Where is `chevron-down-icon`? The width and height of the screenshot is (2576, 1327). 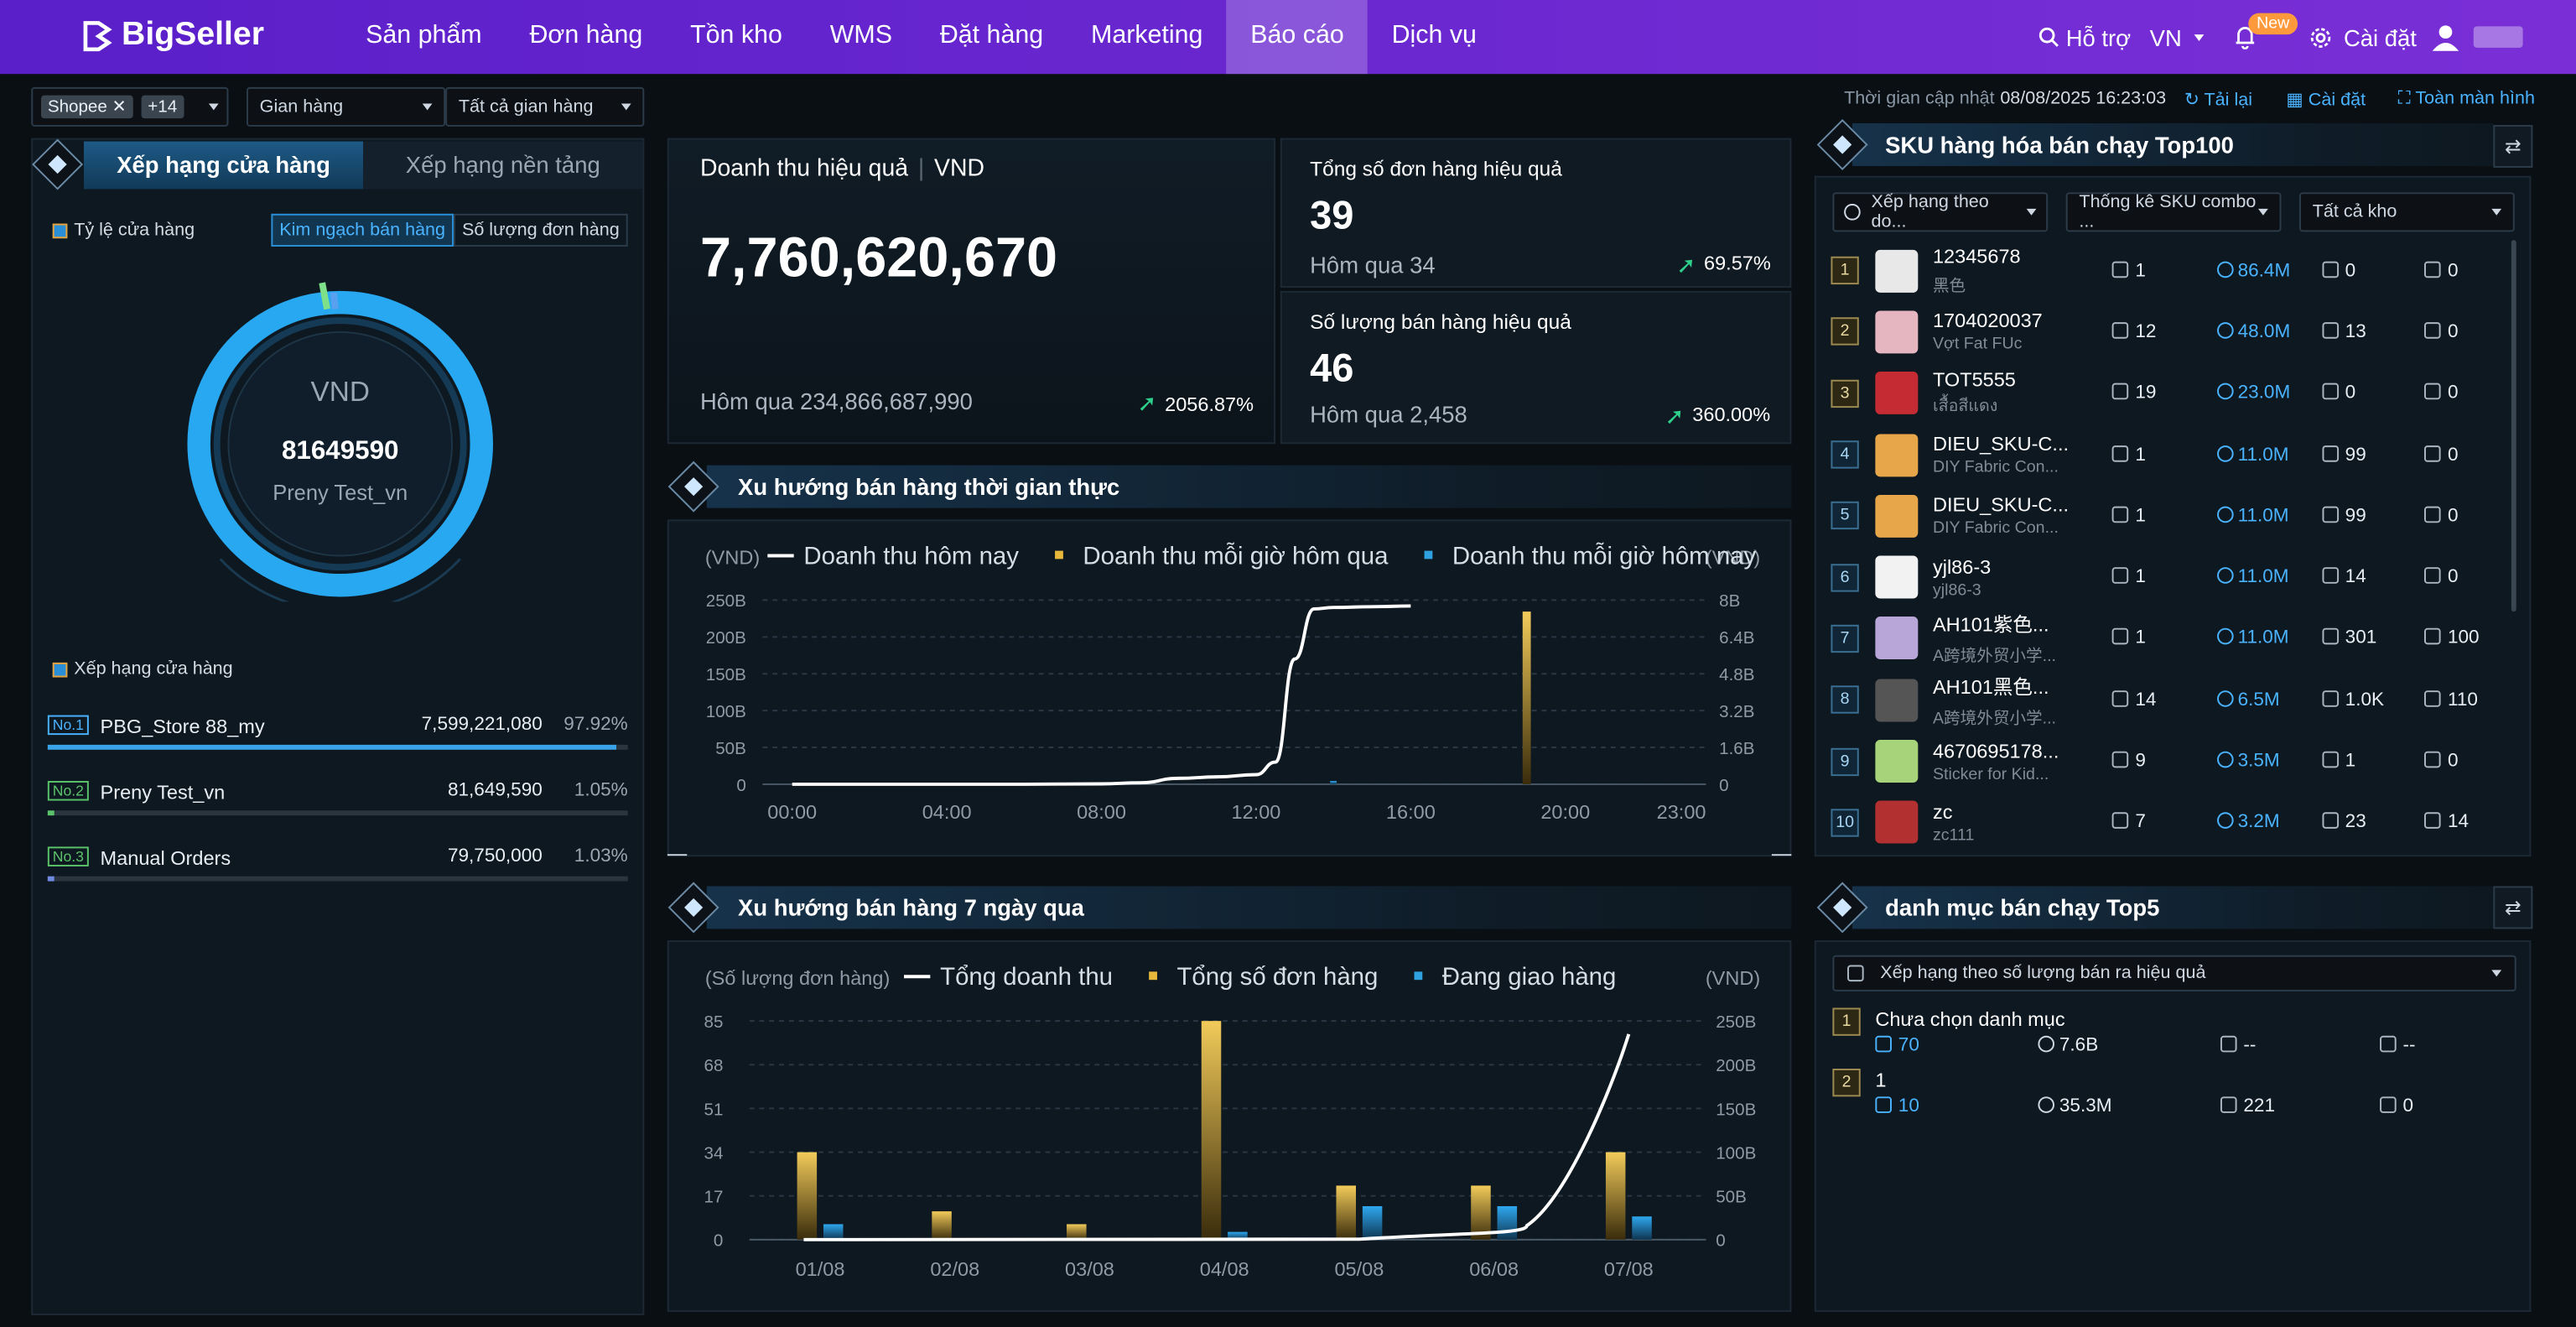
chevron-down-icon is located at coordinates (2199, 37).